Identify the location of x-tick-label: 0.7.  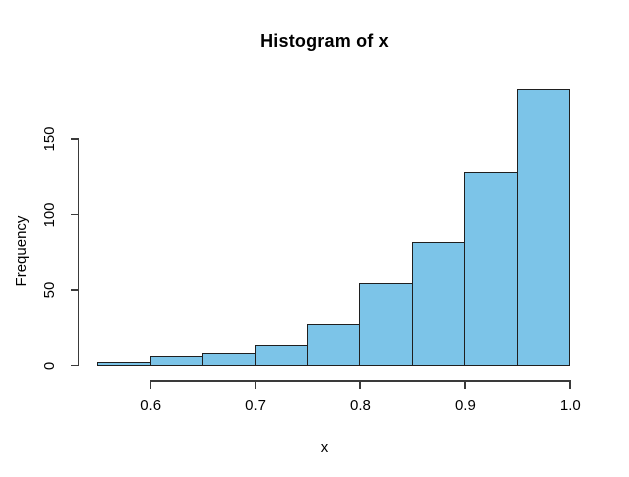
(255, 405).